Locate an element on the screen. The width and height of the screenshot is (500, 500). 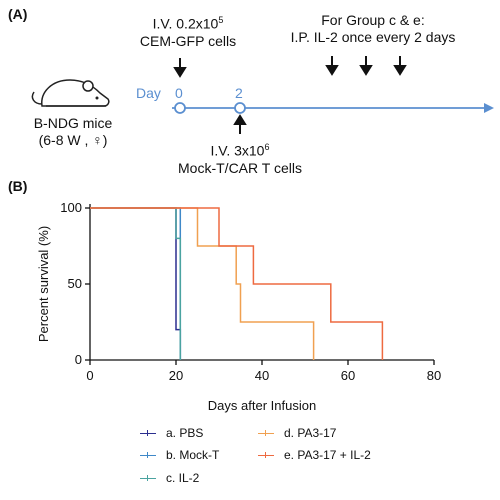
y-tick-label-1: 50 is located at coordinates (75, 283).